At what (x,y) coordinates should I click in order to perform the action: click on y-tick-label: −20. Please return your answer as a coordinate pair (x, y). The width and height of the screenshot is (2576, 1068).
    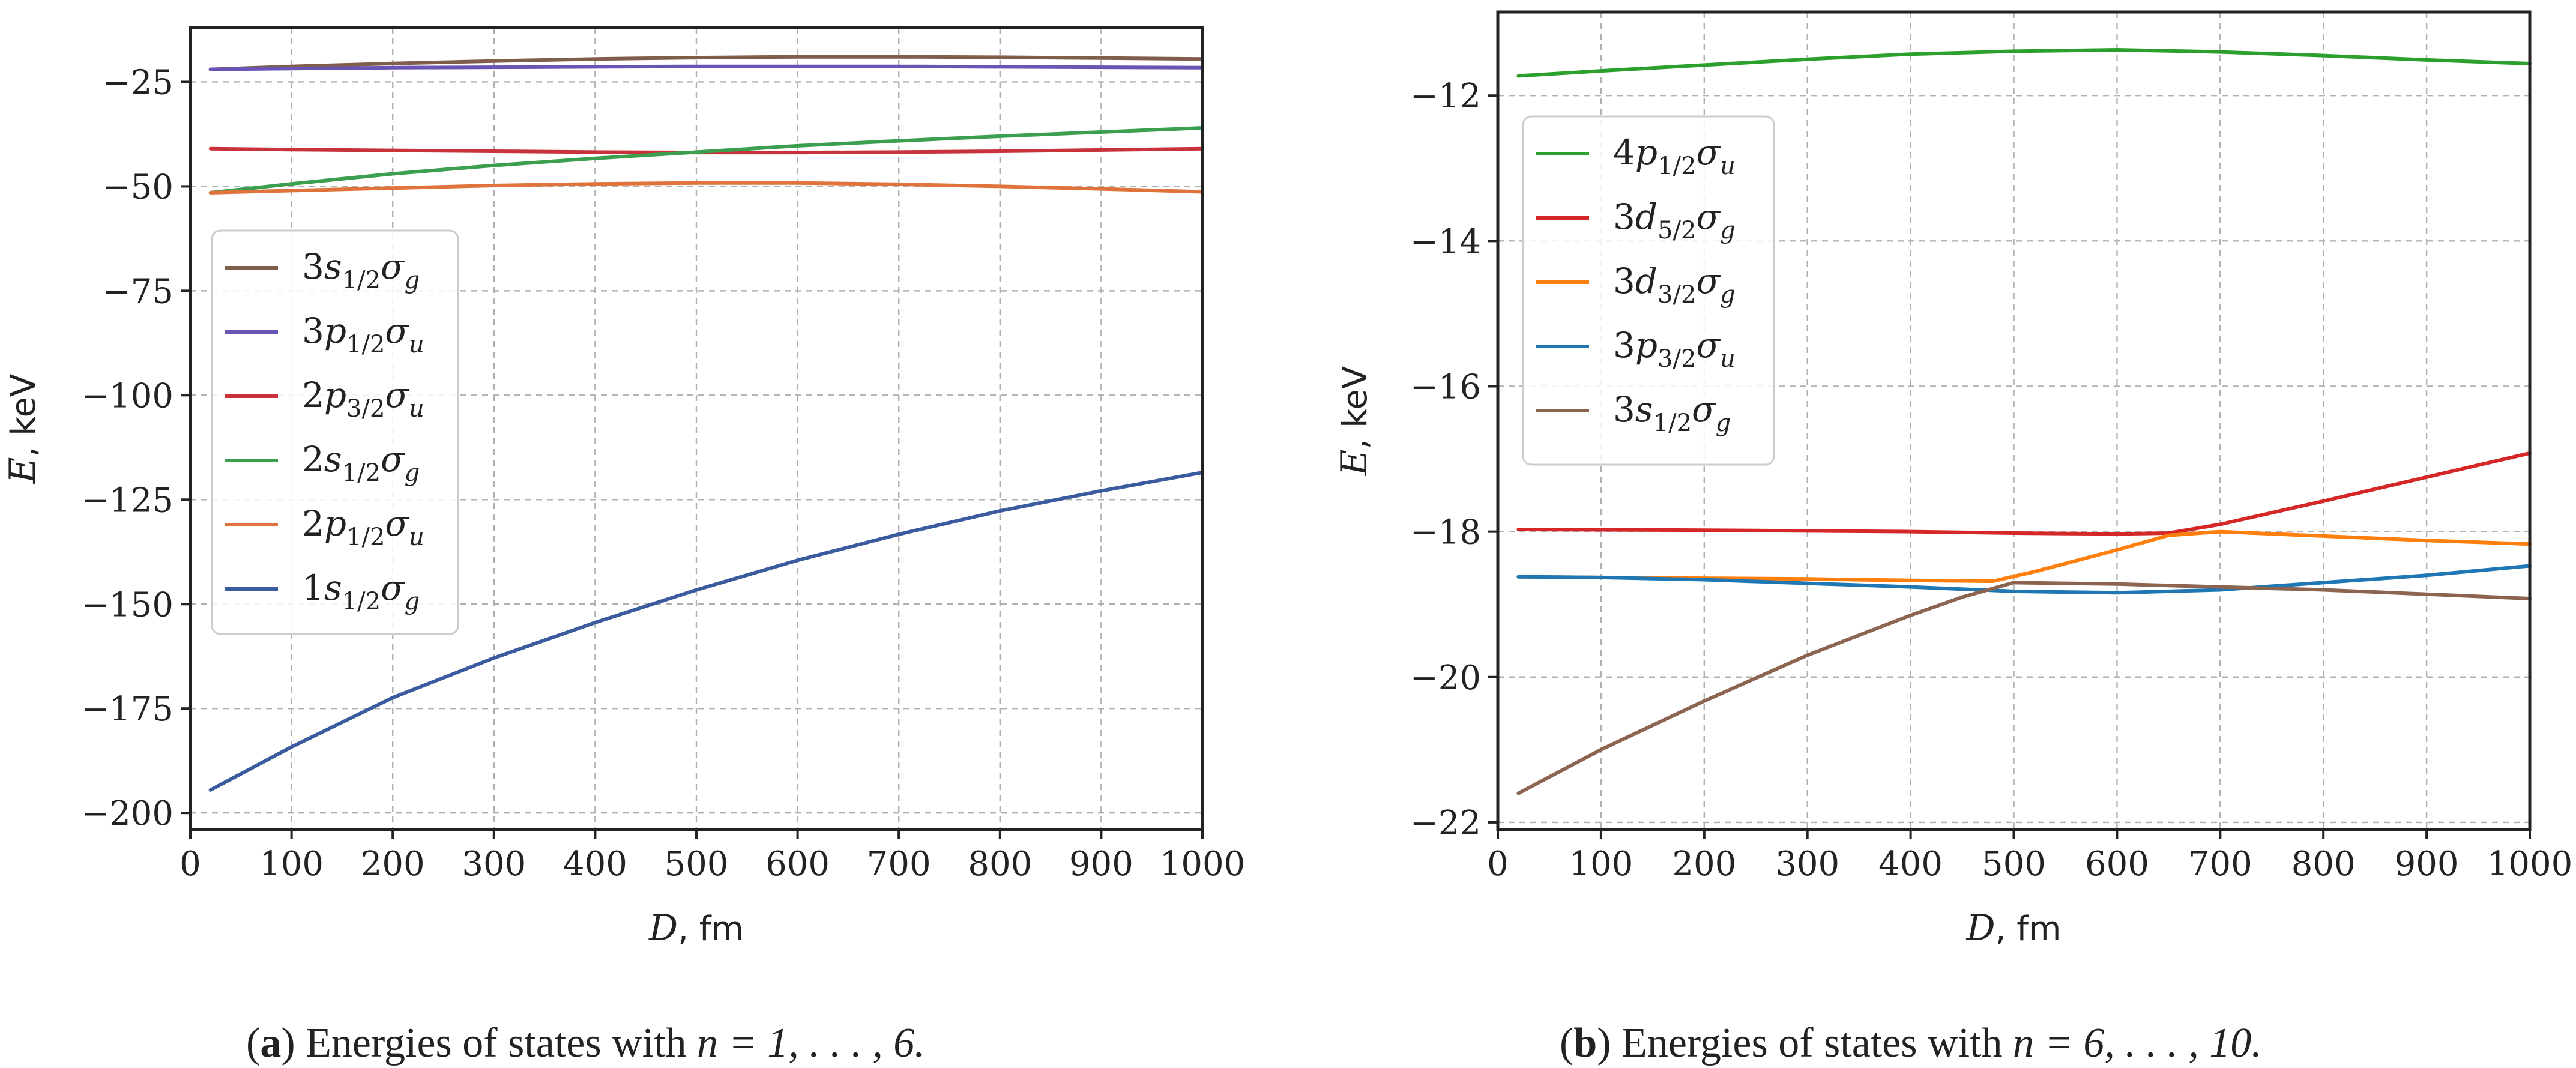
    Looking at the image, I should click on (1445, 678).